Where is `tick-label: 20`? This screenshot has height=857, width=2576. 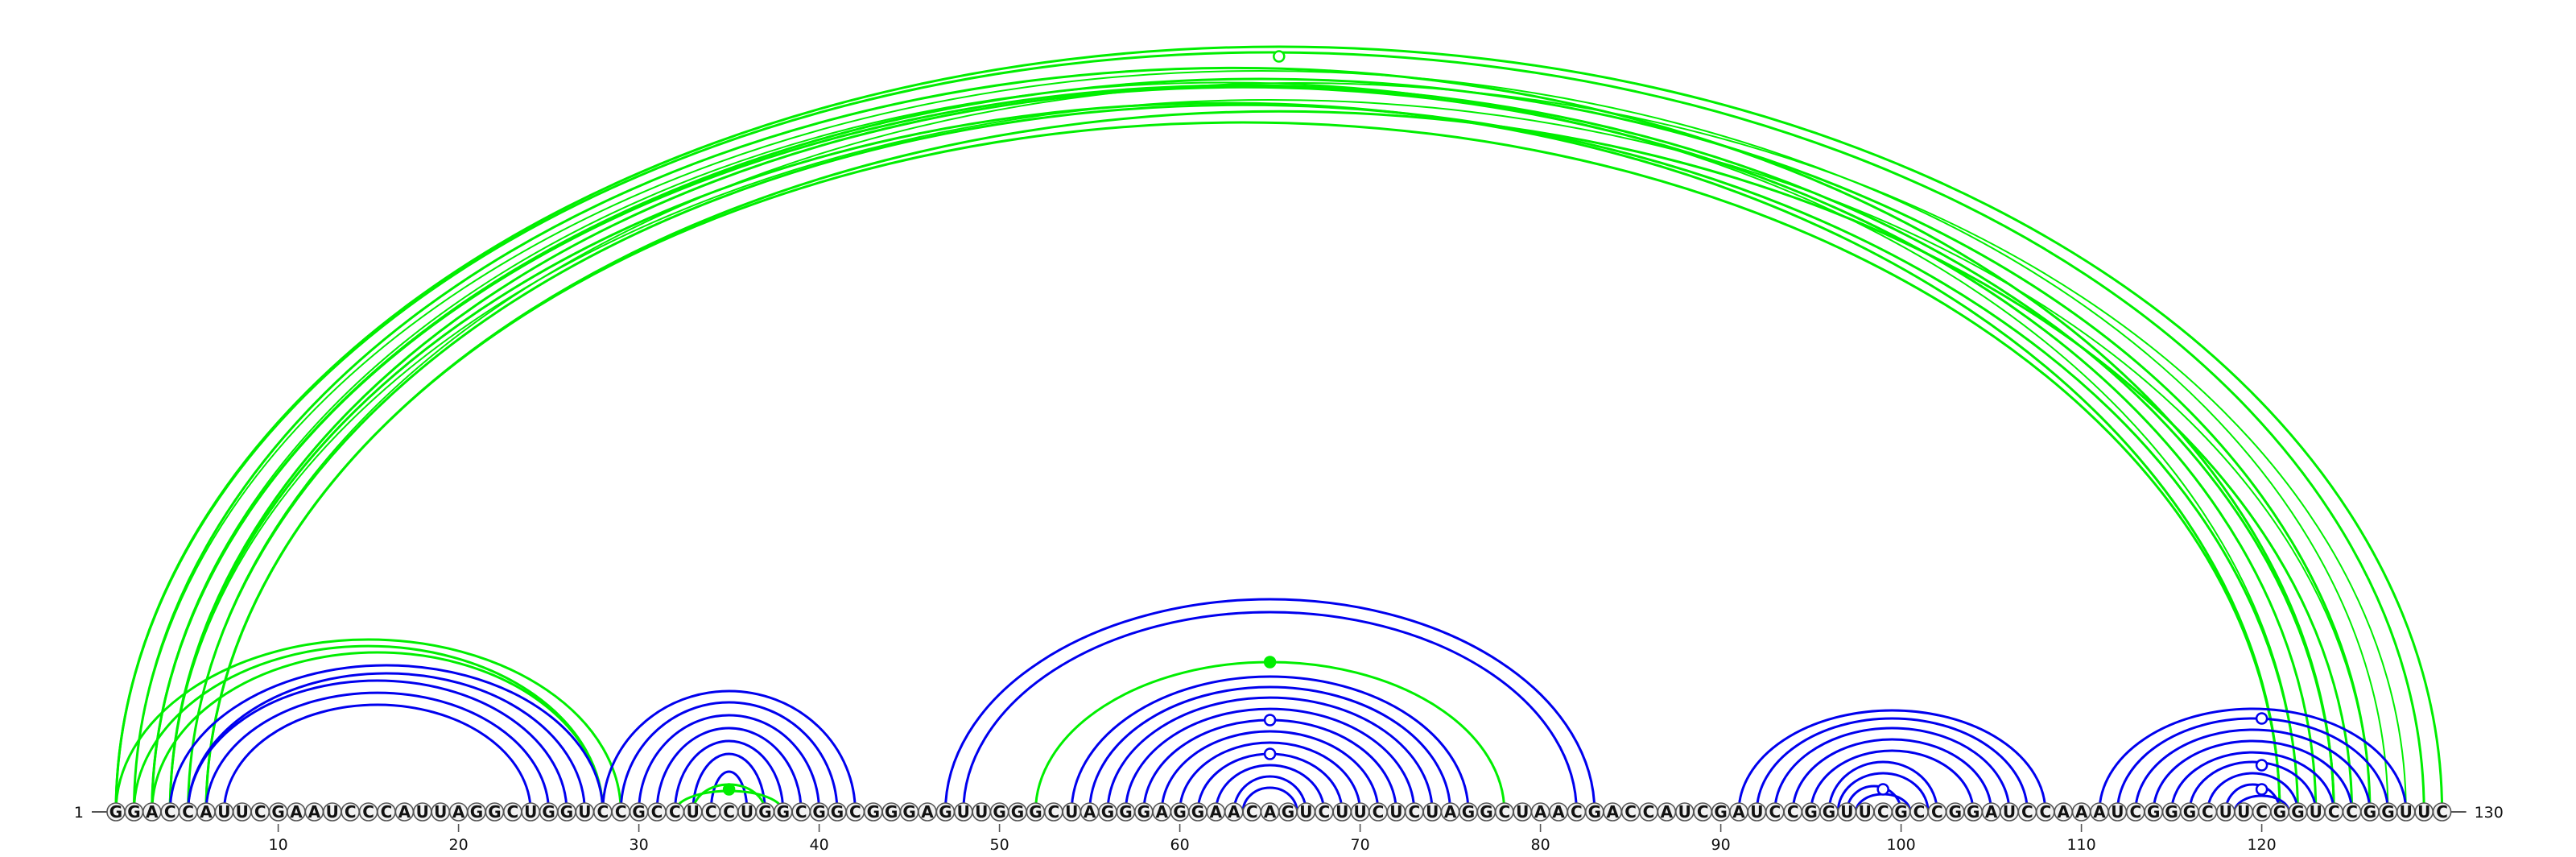
tick-label: 20 is located at coordinates (459, 845).